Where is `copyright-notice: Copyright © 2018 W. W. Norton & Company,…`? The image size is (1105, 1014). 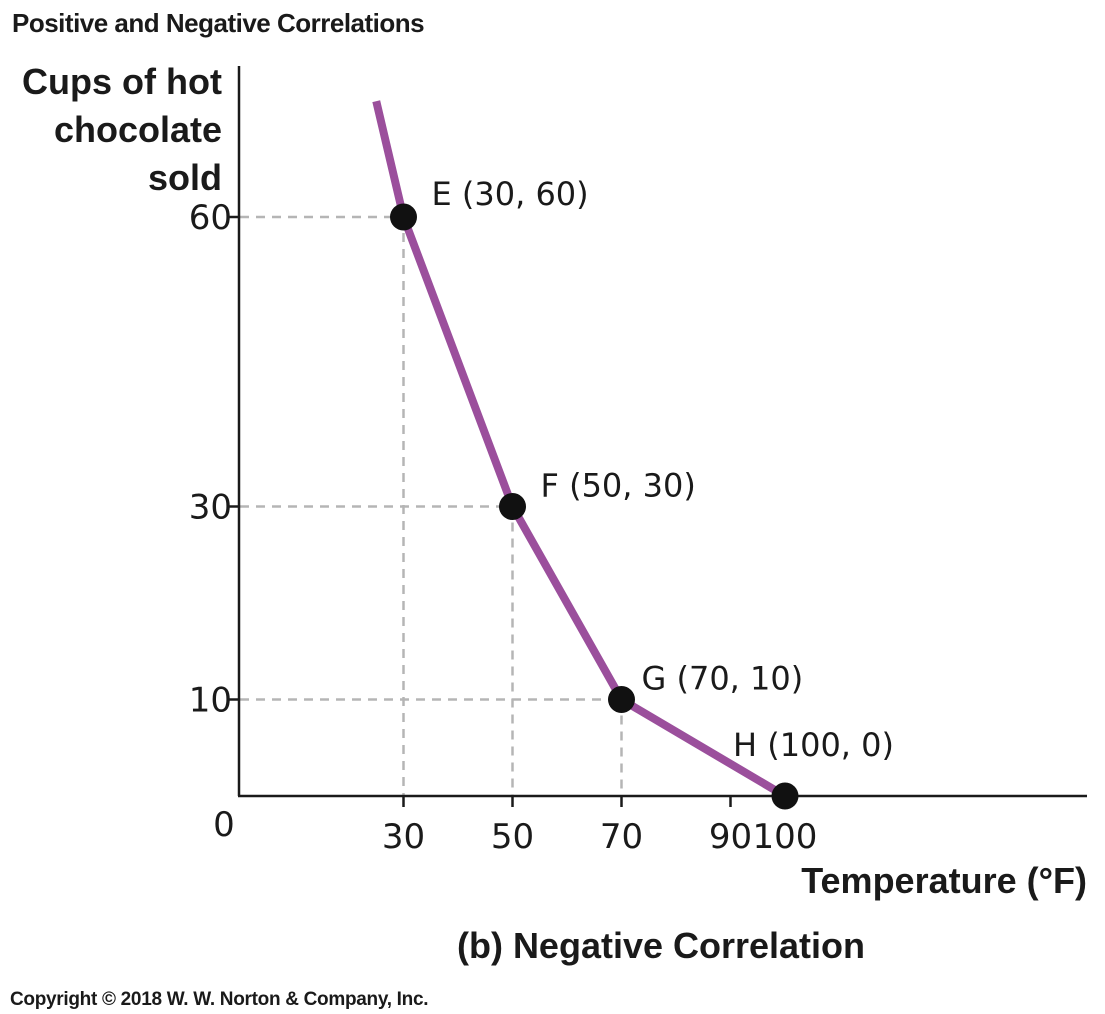
copyright-notice: Copyright © 2018 W. W. Norton & Company,… is located at coordinates (219, 999).